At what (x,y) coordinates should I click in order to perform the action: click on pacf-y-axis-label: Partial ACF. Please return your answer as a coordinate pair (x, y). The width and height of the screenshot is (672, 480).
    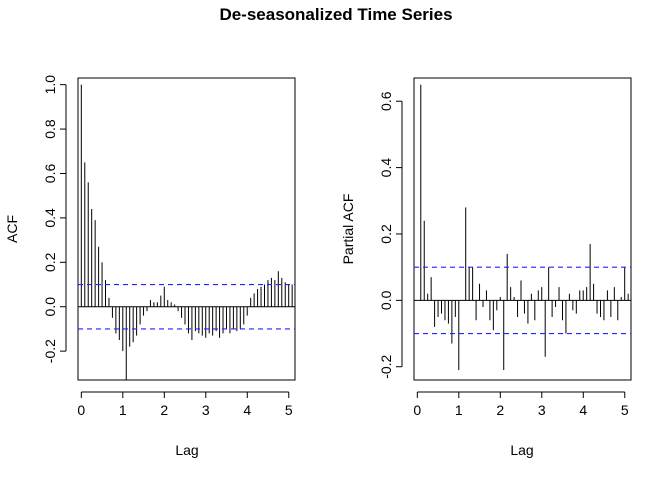
    Looking at the image, I should click on (348, 229).